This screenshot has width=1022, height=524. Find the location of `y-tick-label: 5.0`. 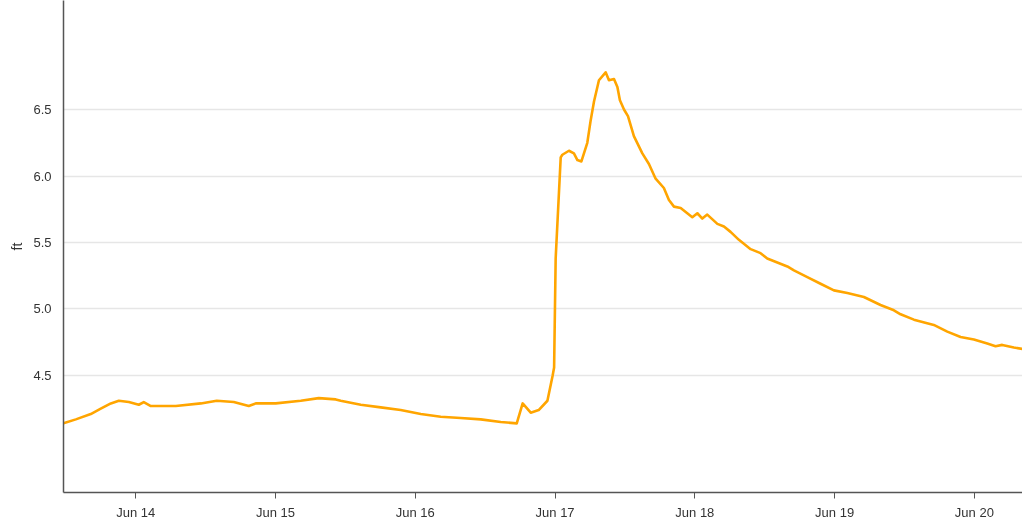

y-tick-label: 5.0 is located at coordinates (42, 309).